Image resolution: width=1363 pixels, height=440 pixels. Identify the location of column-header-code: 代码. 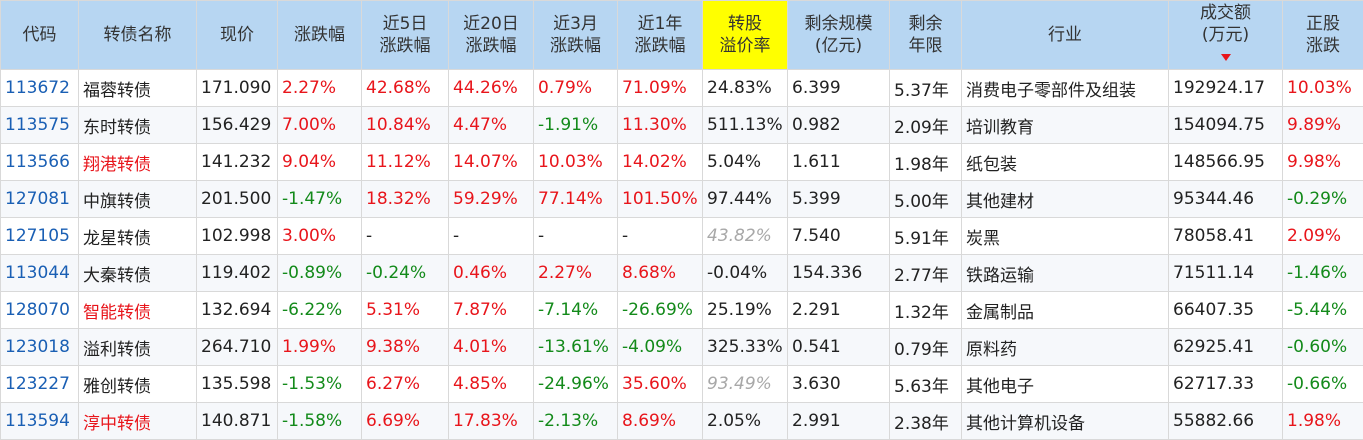
(40, 35).